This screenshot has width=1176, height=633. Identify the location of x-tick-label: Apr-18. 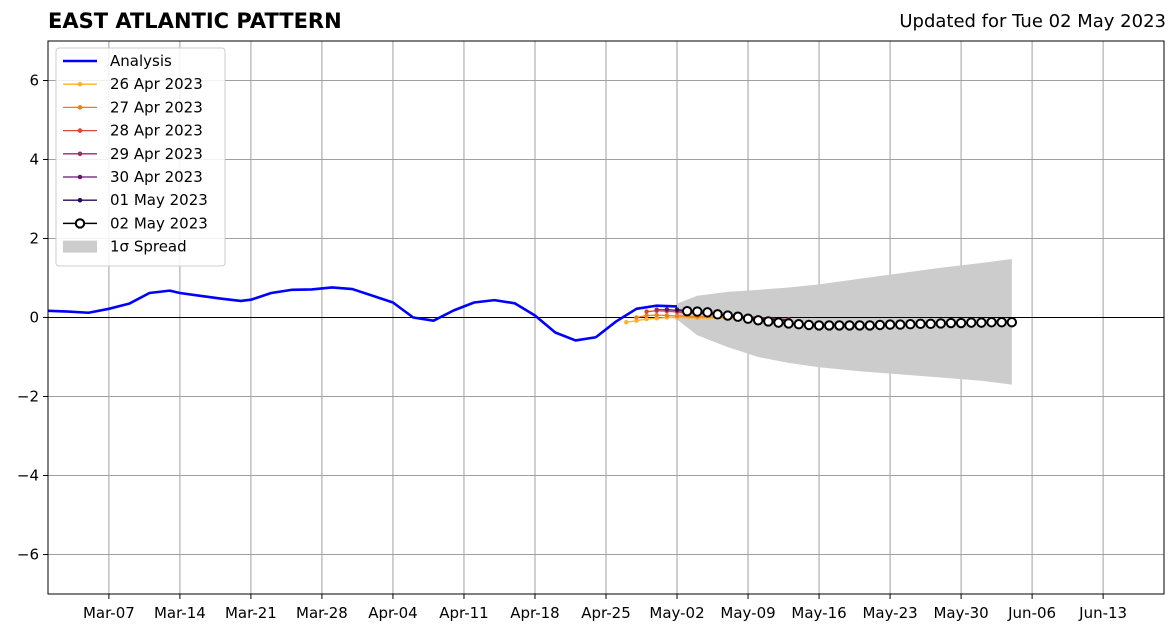
(535, 613).